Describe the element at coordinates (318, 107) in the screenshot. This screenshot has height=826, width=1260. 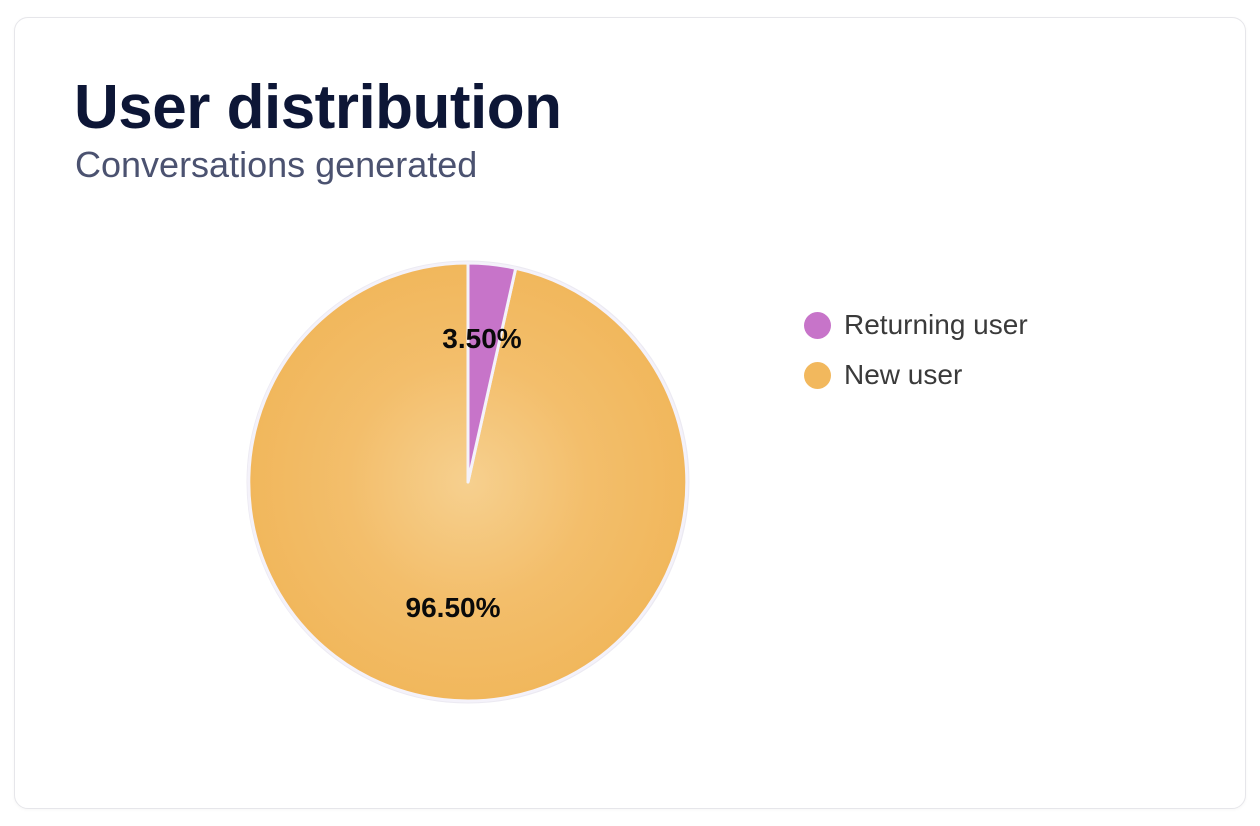
I see `chart-title: User distribution` at that location.